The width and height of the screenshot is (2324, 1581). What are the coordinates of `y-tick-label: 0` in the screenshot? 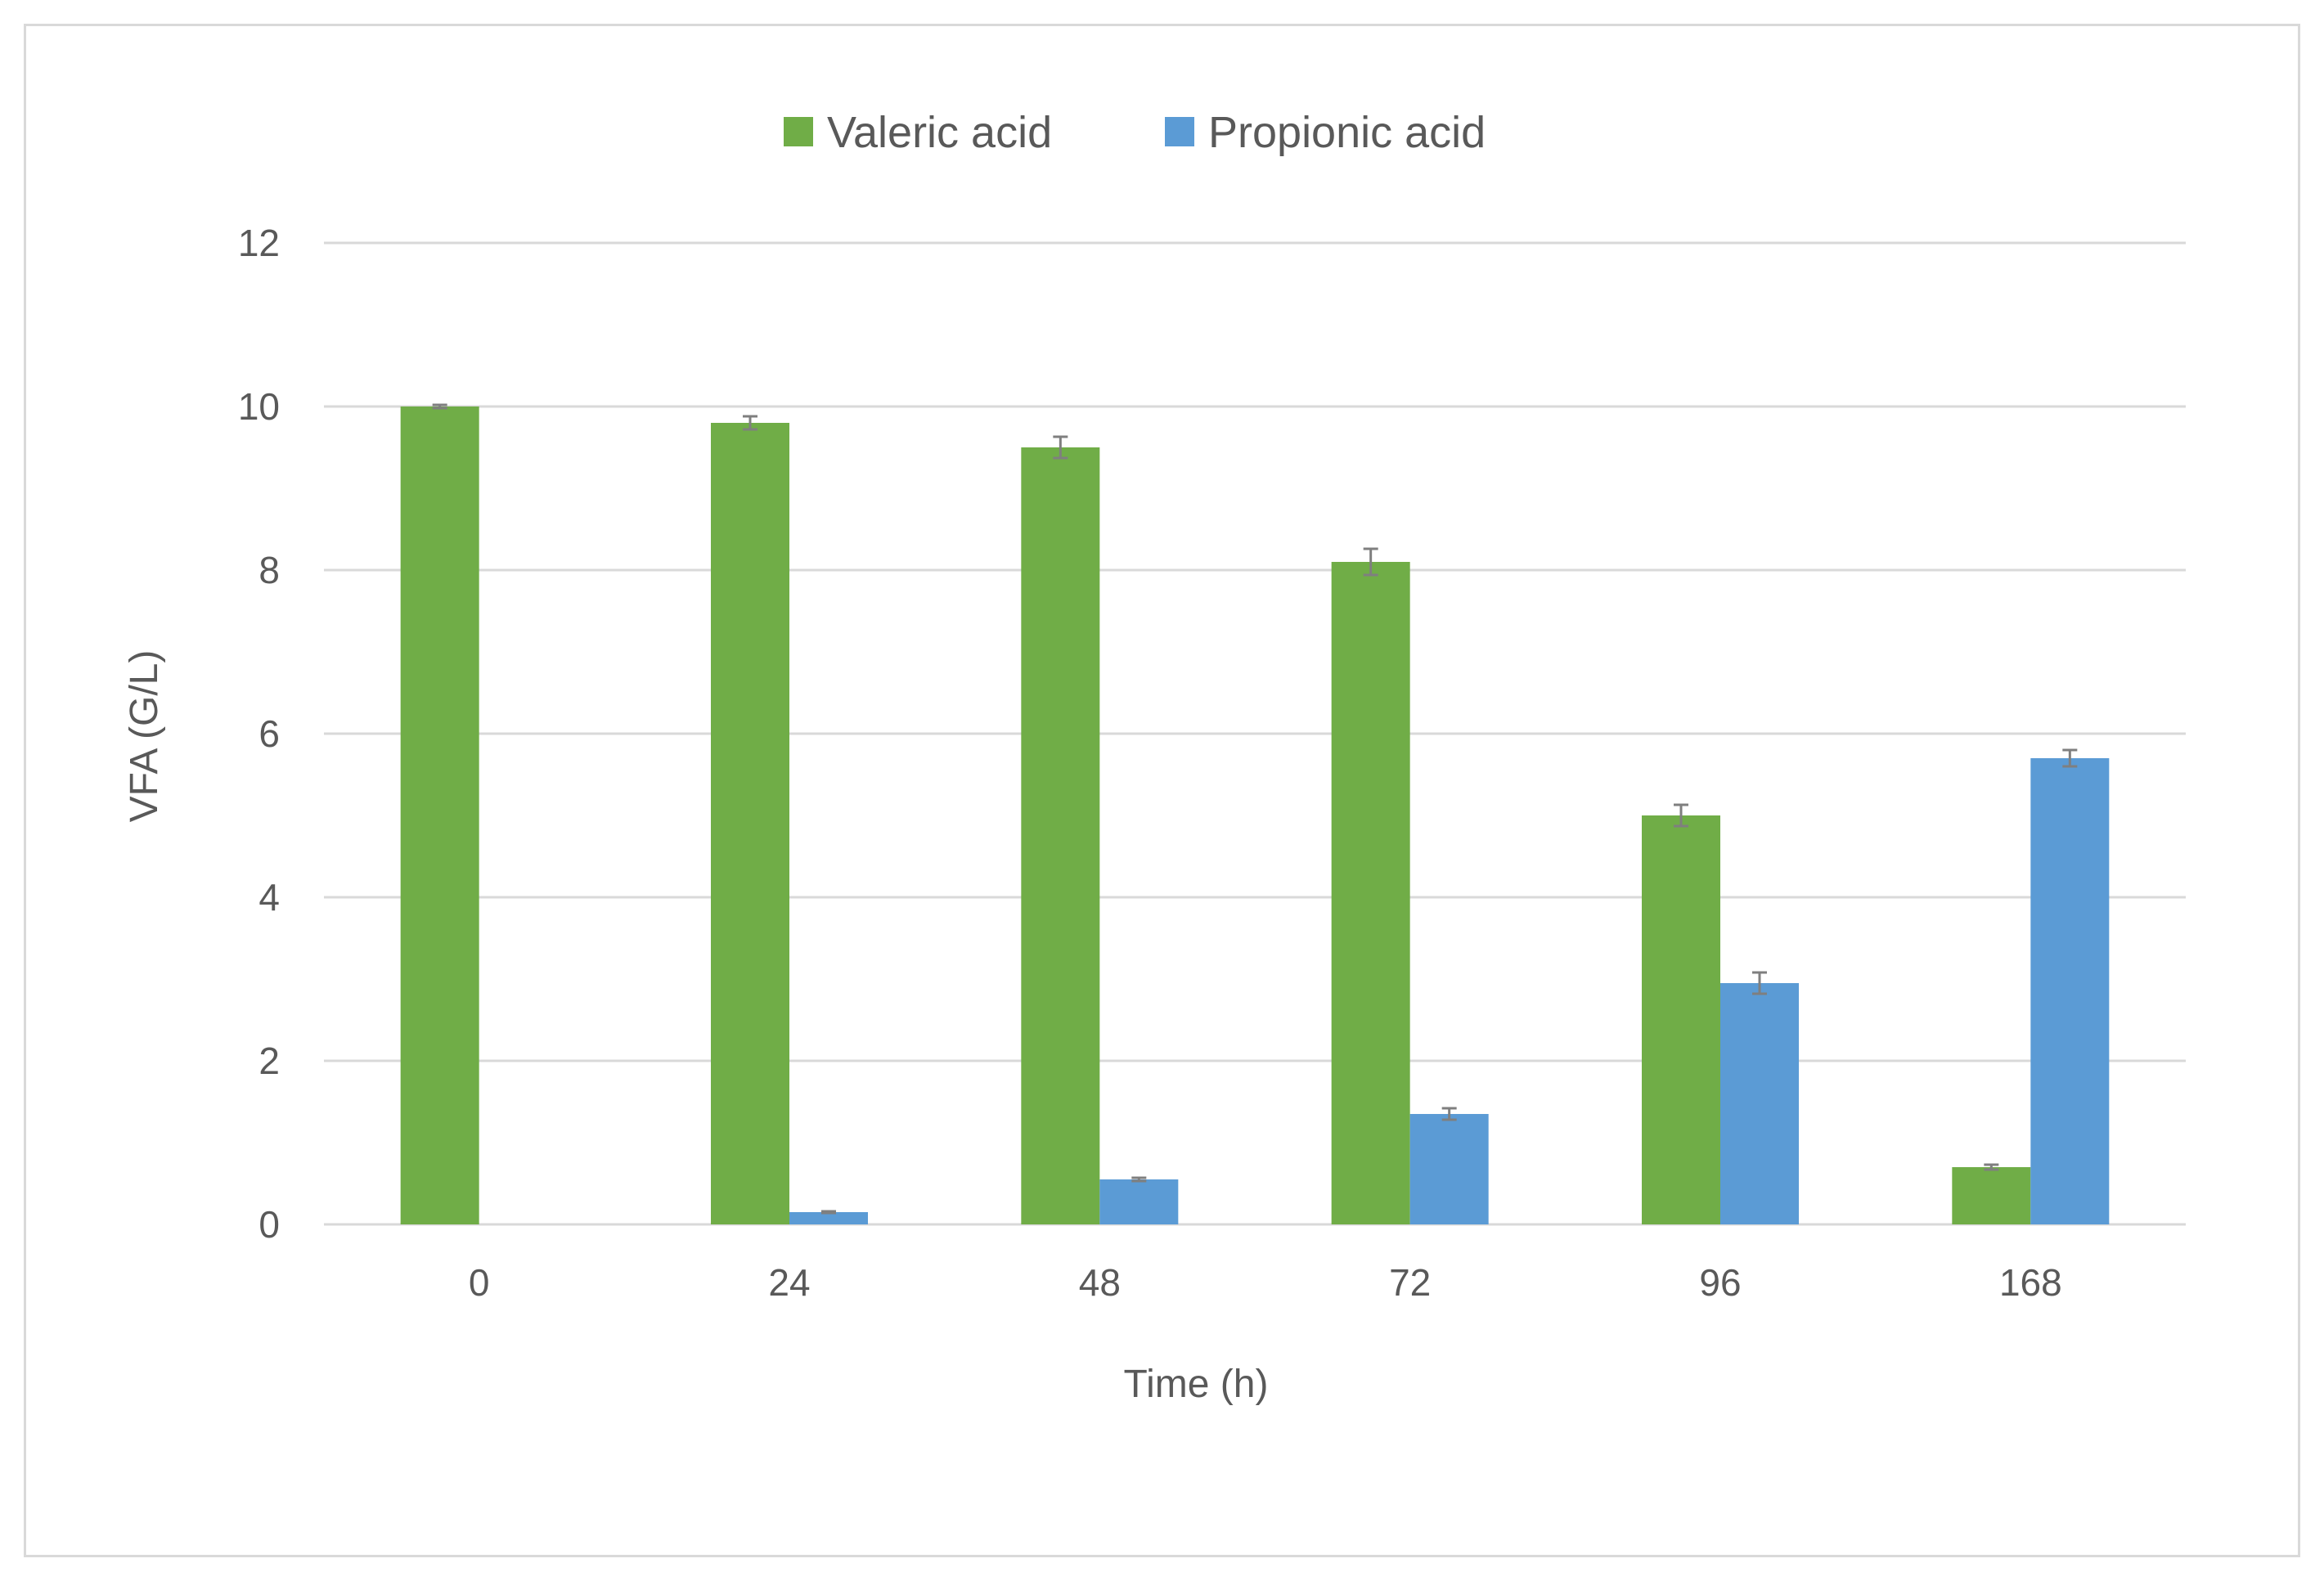 It's located at (269, 1224).